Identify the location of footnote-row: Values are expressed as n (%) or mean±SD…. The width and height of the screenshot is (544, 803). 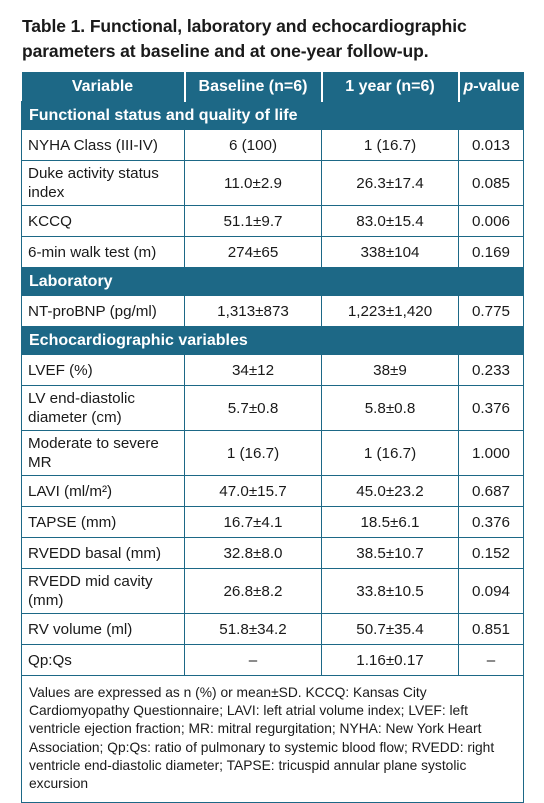
(272, 738).